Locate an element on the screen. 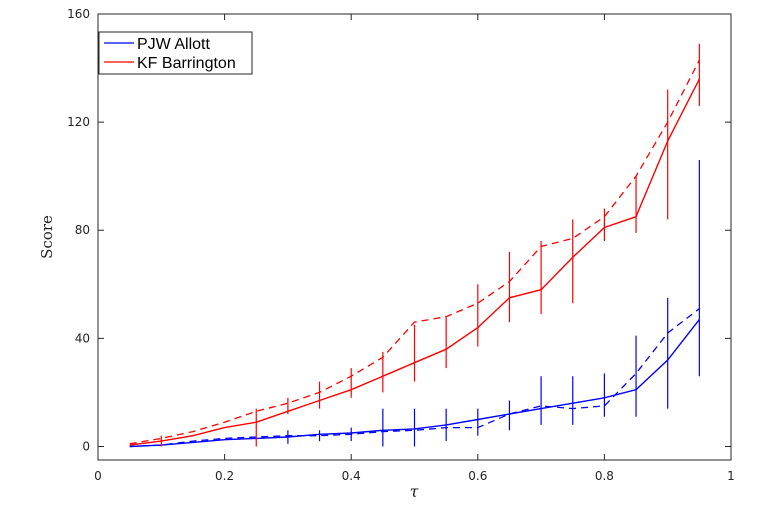  legend-label-kf-barrington: KF Barrington is located at coordinates (186, 63).